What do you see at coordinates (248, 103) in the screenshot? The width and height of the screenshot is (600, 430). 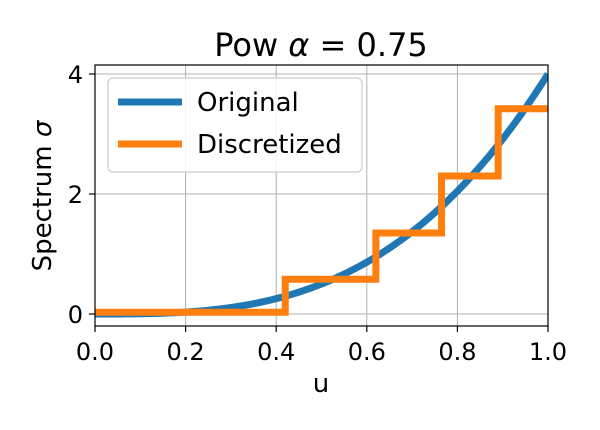 I see `legend-label-original: Original` at bounding box center [248, 103].